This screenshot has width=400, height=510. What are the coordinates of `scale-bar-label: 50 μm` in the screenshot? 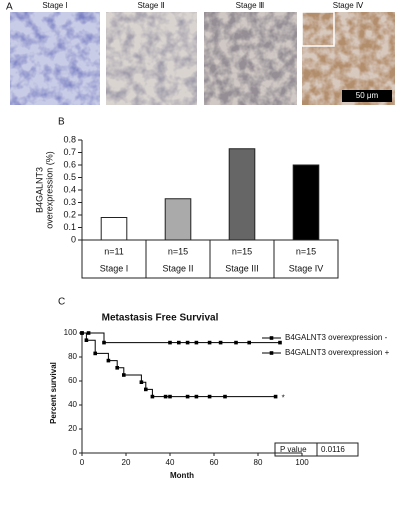 It's located at (367, 95).